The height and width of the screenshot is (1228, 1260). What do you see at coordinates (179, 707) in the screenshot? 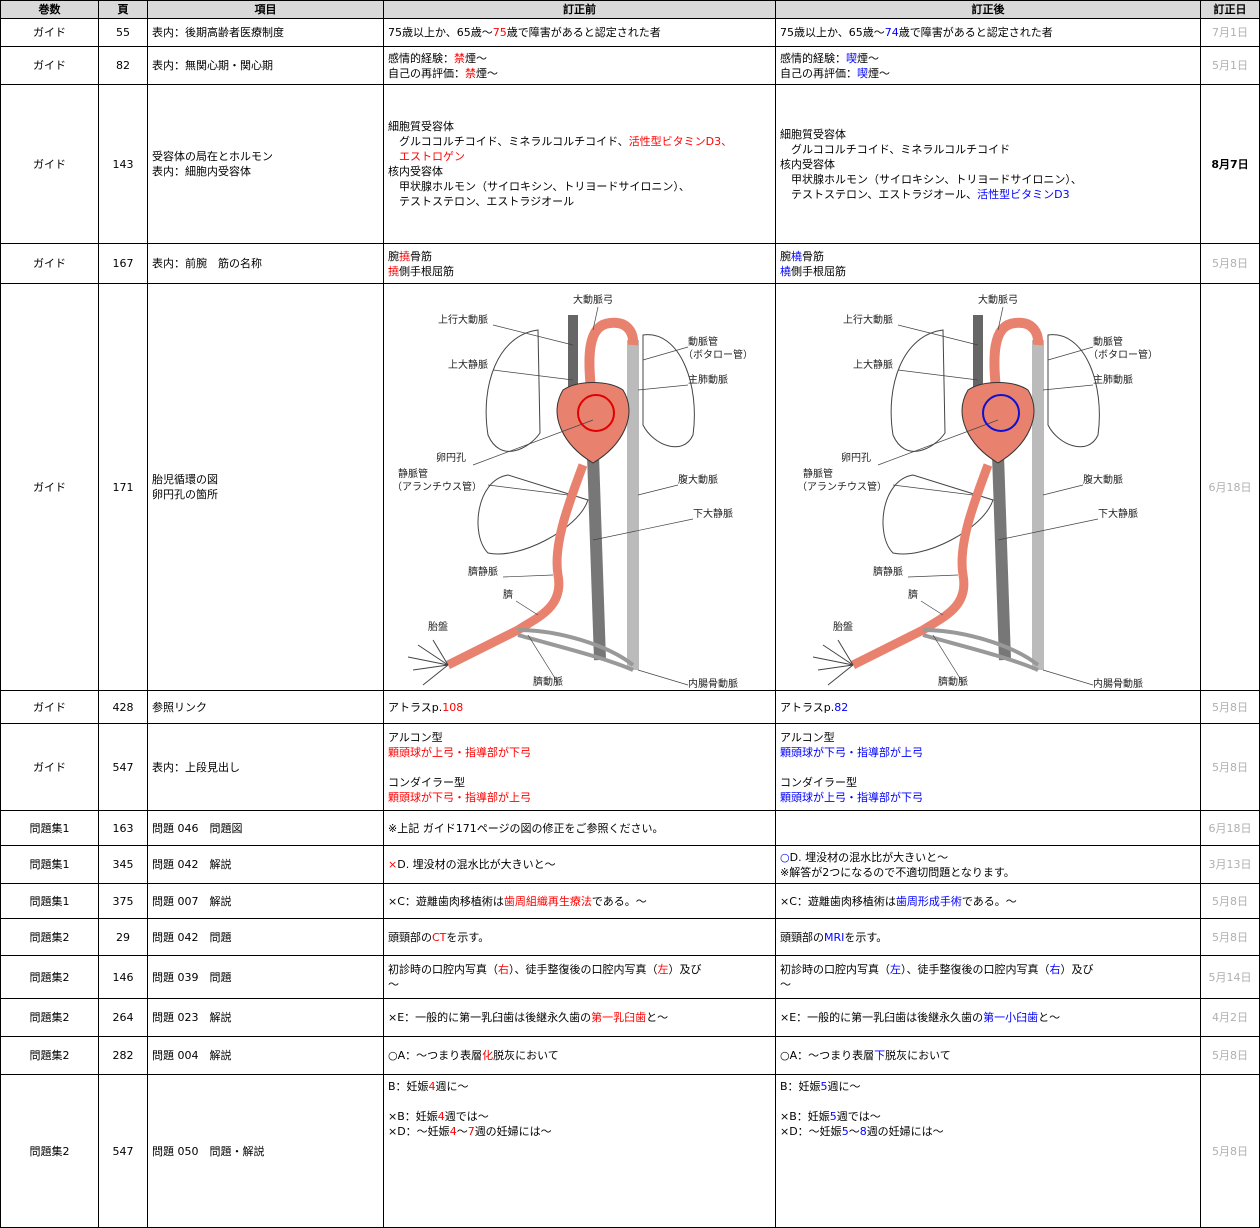
I see `item-line: 参照リンク` at bounding box center [179, 707].